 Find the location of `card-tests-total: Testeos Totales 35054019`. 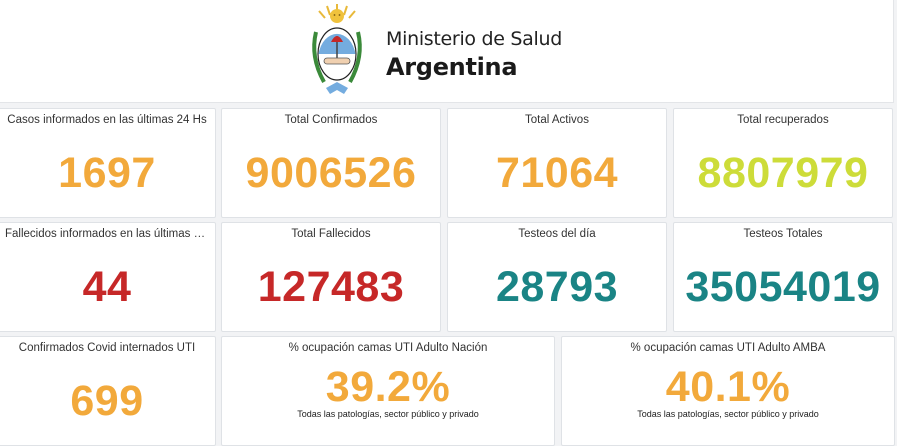

card-tests-total: Testeos Totales 35054019 is located at coordinates (783, 277).